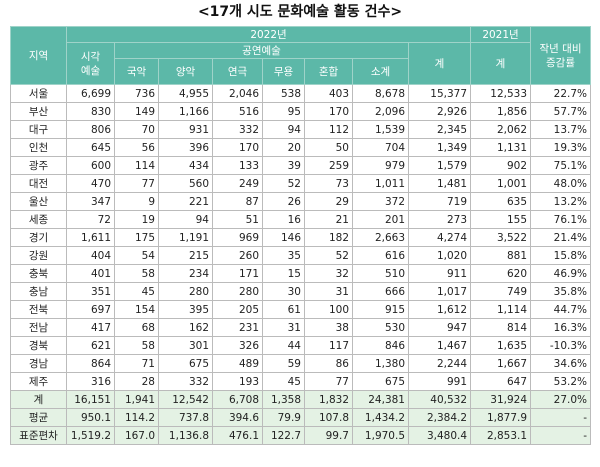  What do you see at coordinates (90, 255) in the screenshot?
I see `value-cell: 404` at bounding box center [90, 255].